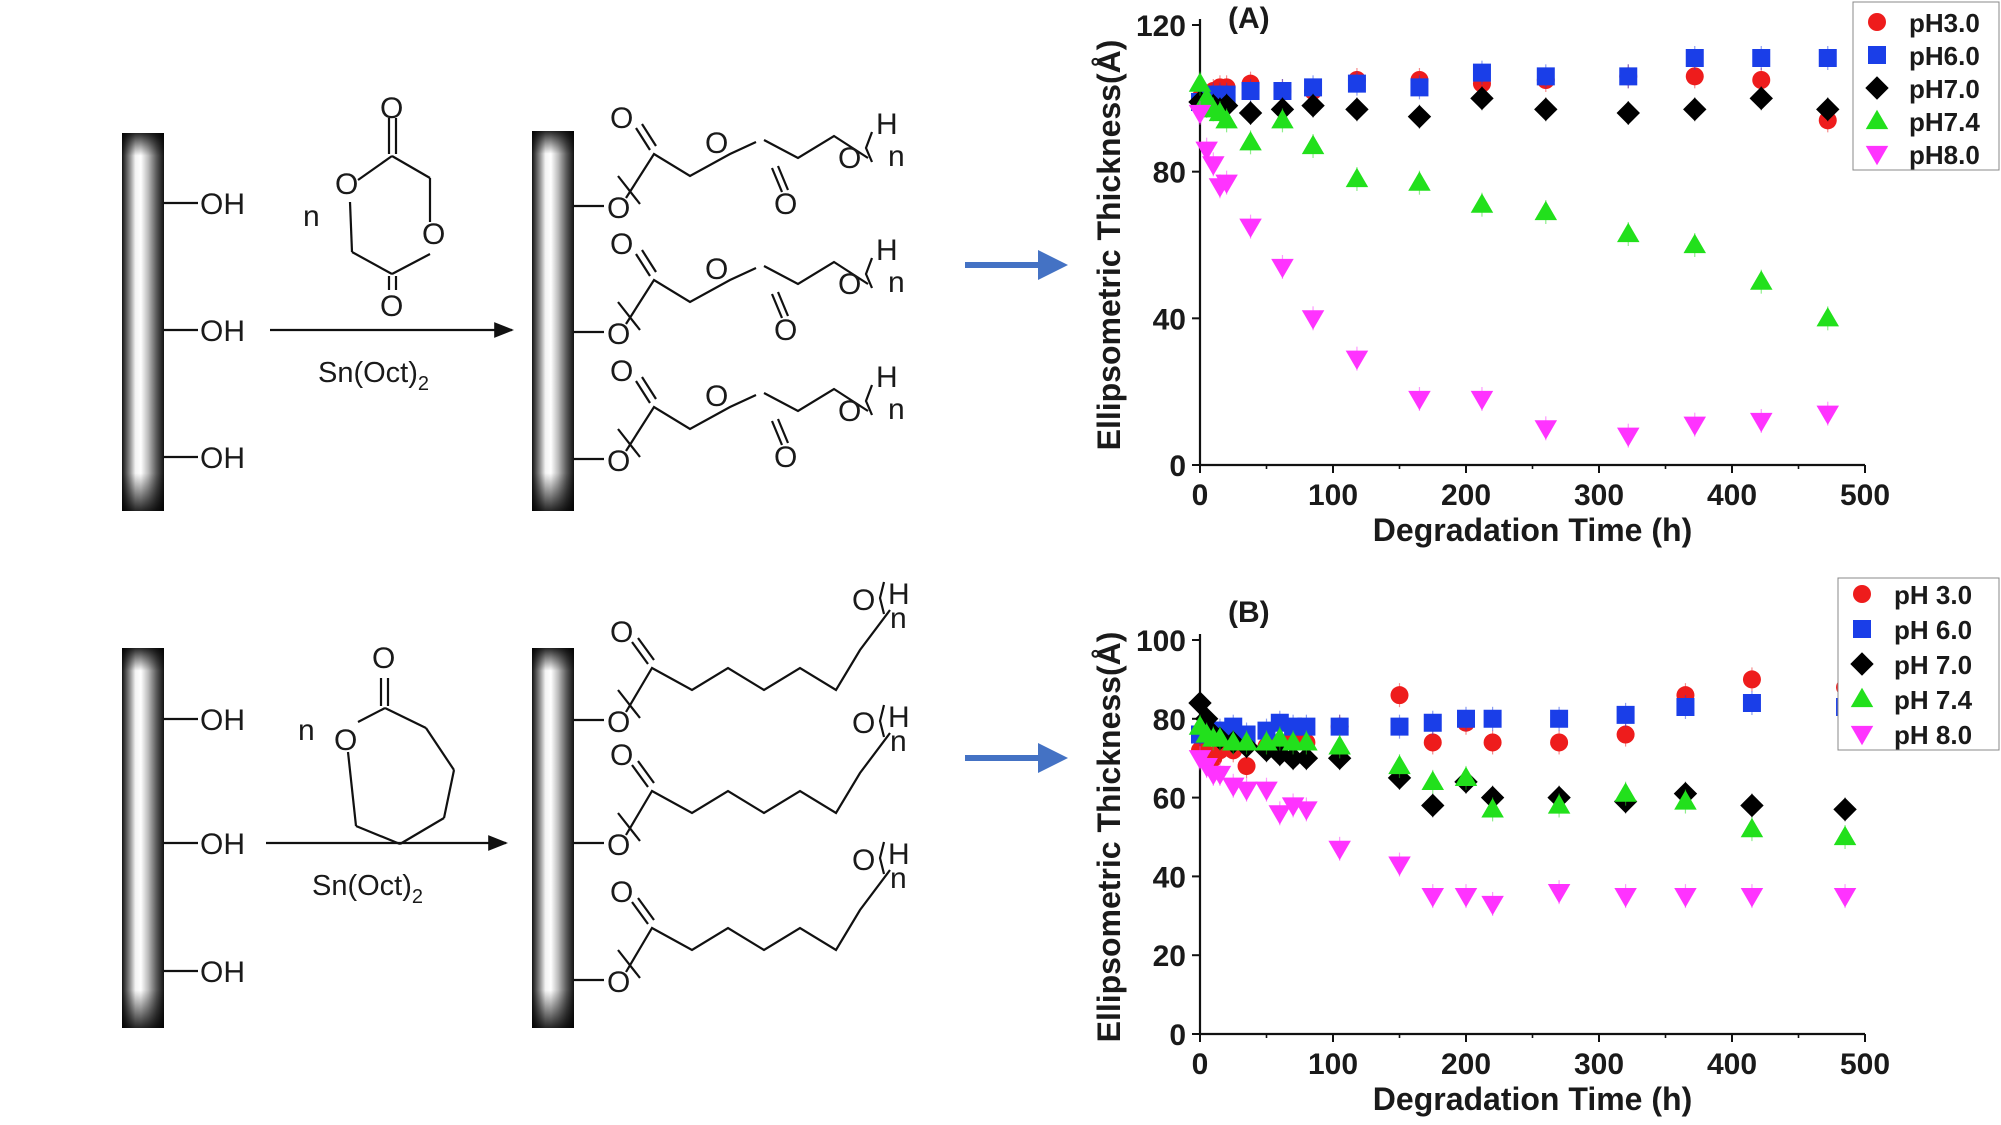 This screenshot has width=2001, height=1125. Describe the element at coordinates (143, 838) in the screenshot. I see `substrate-b-left` at that location.